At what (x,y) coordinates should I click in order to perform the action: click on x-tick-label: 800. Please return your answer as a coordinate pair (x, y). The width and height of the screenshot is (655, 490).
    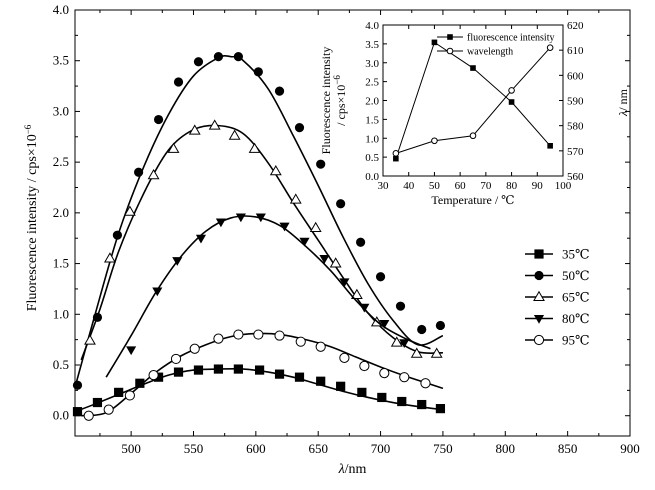
    Looking at the image, I should click on (506, 448).